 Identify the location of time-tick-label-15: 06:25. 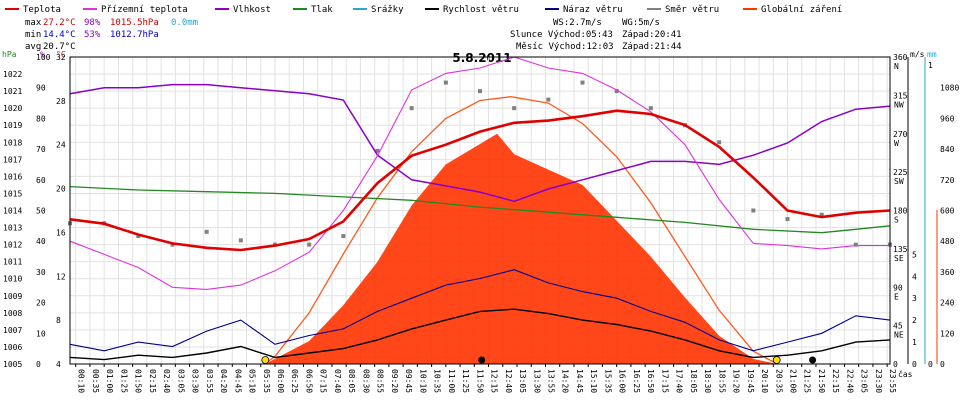
(294, 381).